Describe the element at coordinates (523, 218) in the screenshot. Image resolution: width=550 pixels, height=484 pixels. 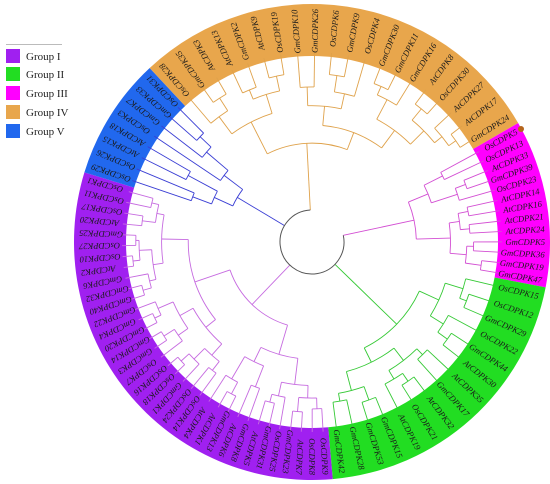
I see `leaf-label: AtCDPK21` at that location.